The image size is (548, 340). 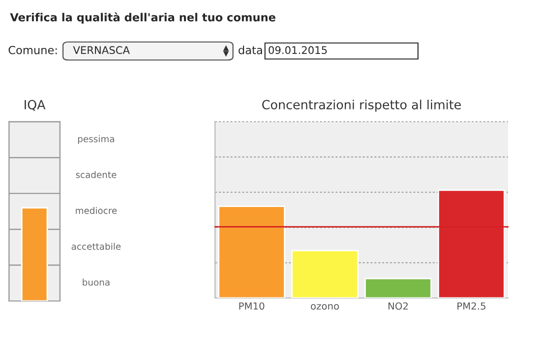 What do you see at coordinates (143, 18) in the screenshot?
I see `text: Verifica la qualità dell'aria nel tuo comune` at bounding box center [143, 18].